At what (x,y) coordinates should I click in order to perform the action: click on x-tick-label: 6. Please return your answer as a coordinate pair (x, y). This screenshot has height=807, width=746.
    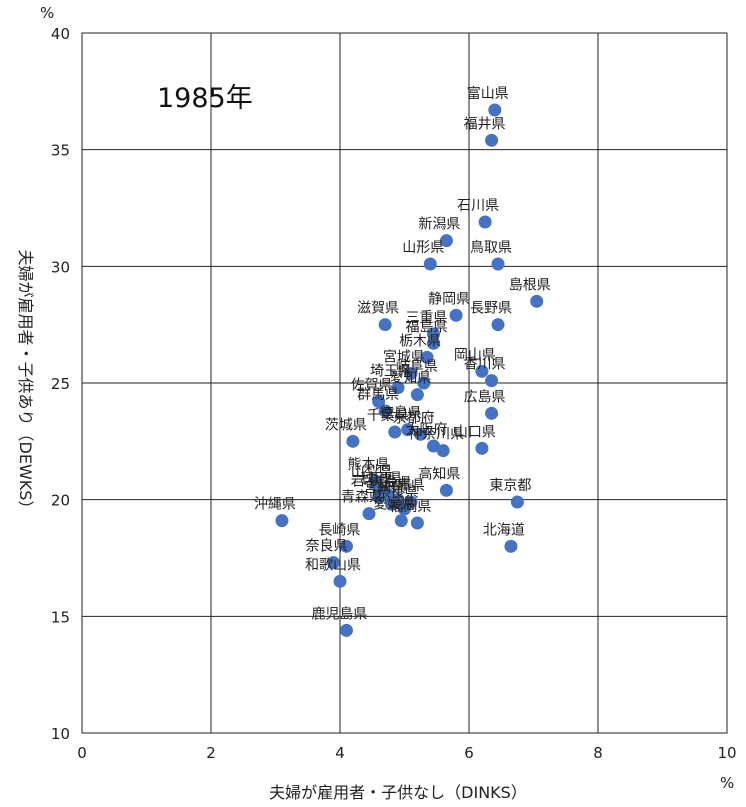
    Looking at the image, I should click on (469, 753).